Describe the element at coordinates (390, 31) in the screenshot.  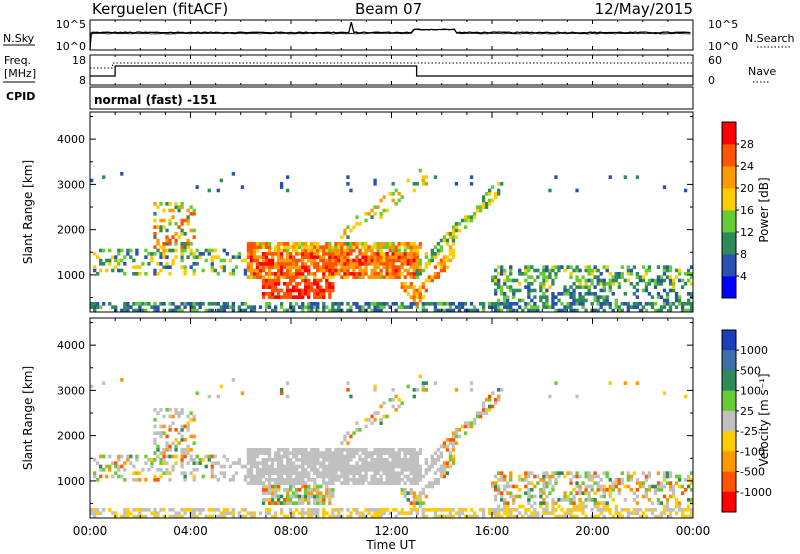
I see `noise-search-line` at that location.